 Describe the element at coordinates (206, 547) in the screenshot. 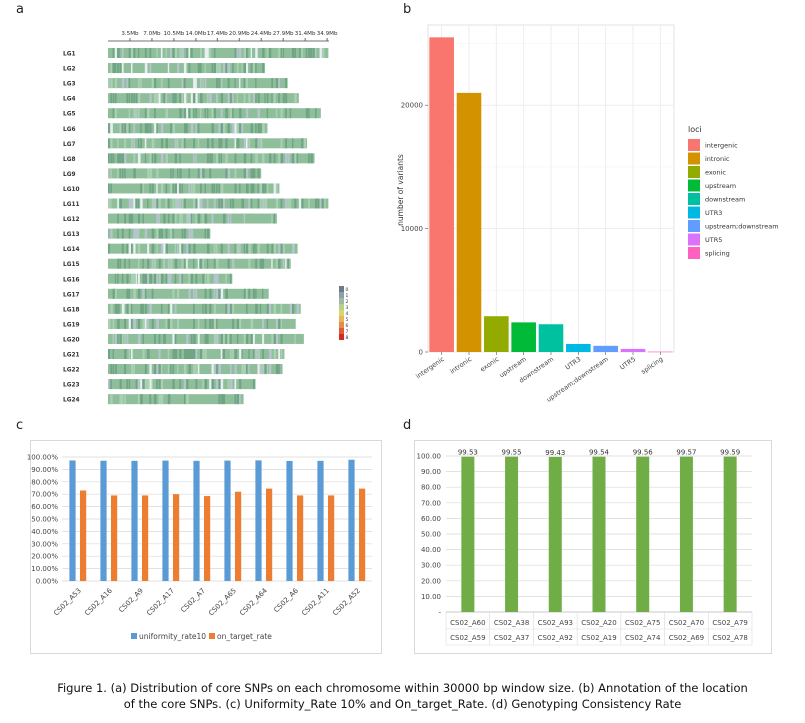

I see `chart-c-frame` at that location.